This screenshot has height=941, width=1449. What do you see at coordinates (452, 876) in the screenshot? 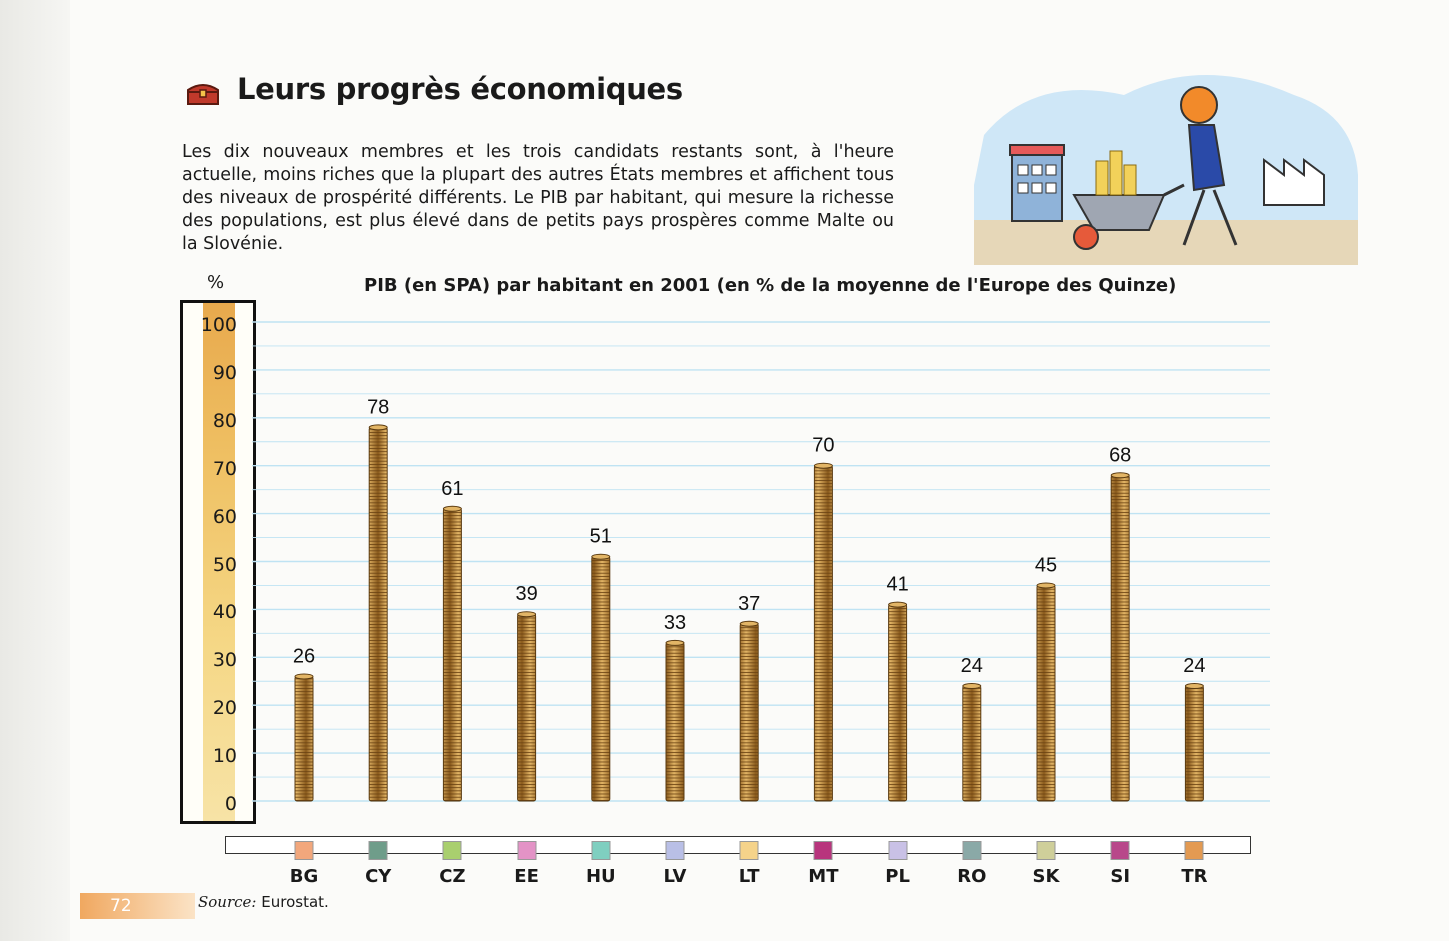
I see `x-tick-label: CZ` at bounding box center [452, 876].